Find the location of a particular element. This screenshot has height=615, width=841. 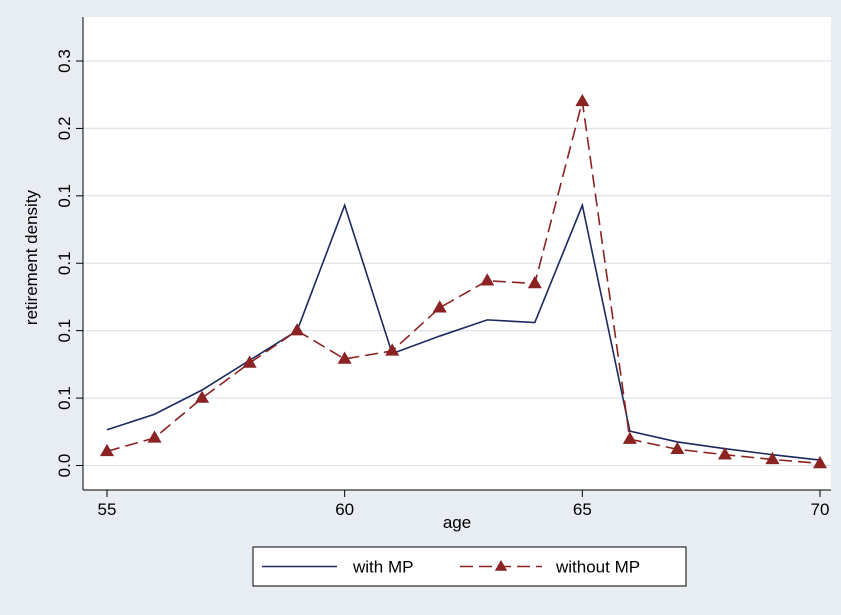

x-axis: 55 60 65 70 is located at coordinates (457, 504).